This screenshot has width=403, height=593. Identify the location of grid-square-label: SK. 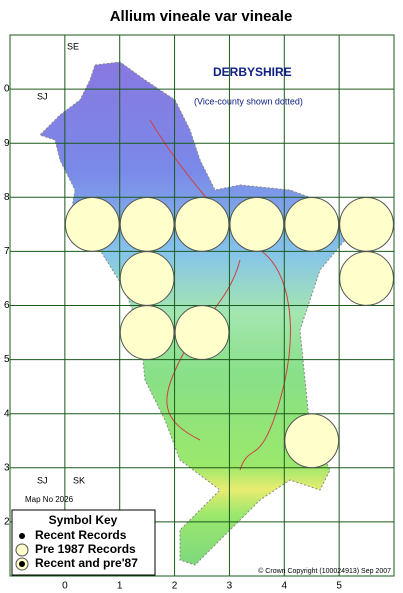
(79, 480).